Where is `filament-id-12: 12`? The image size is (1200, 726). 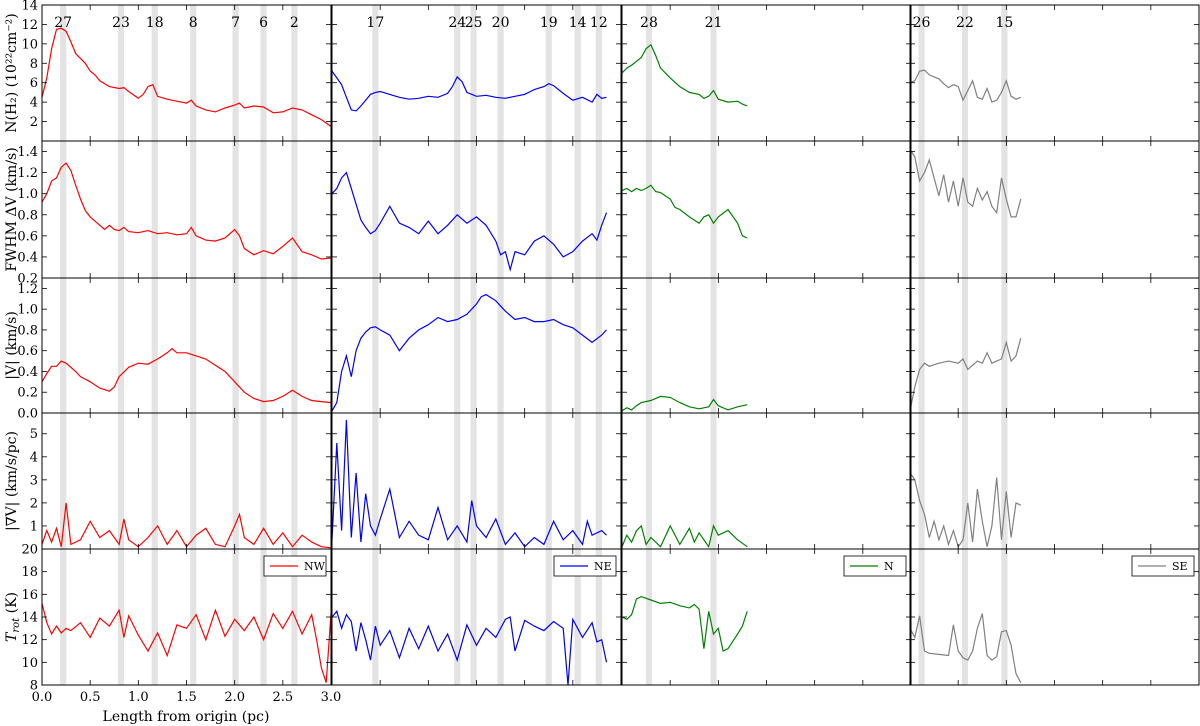 filament-id-12: 12 is located at coordinates (599, 23).